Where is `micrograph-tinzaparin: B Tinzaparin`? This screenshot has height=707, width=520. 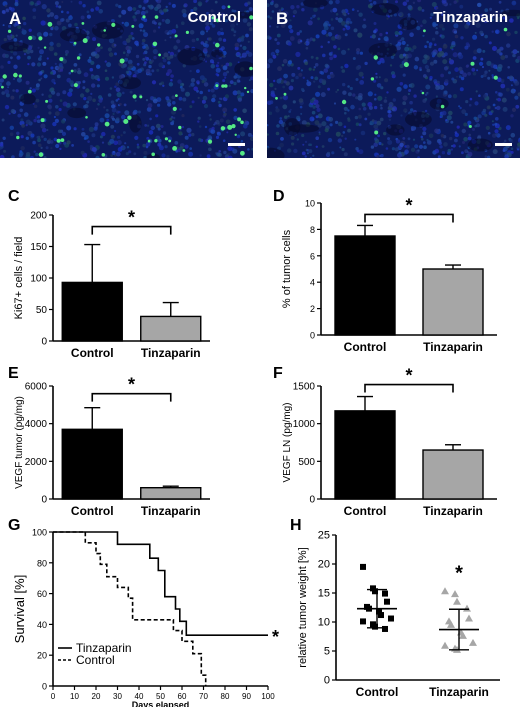
micrograph-tinzaparin: B Tinzaparin is located at coordinates (393, 79).